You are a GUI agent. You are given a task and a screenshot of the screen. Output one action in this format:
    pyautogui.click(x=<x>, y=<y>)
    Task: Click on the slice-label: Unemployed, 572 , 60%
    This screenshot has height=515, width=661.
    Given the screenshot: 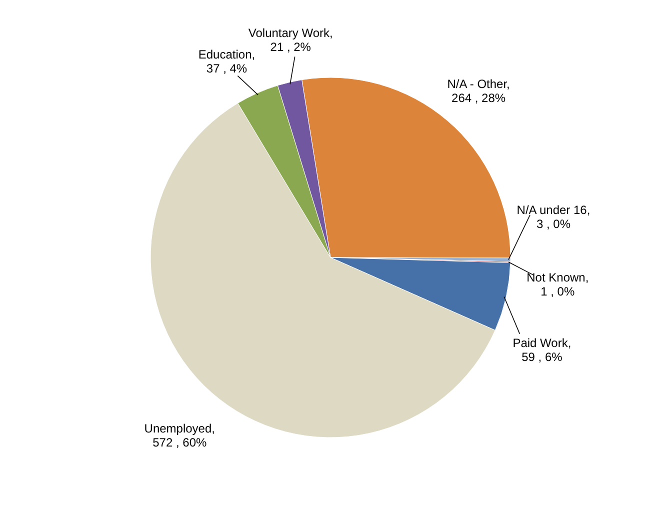 What is the action you would take?
    pyautogui.click(x=179, y=435)
    